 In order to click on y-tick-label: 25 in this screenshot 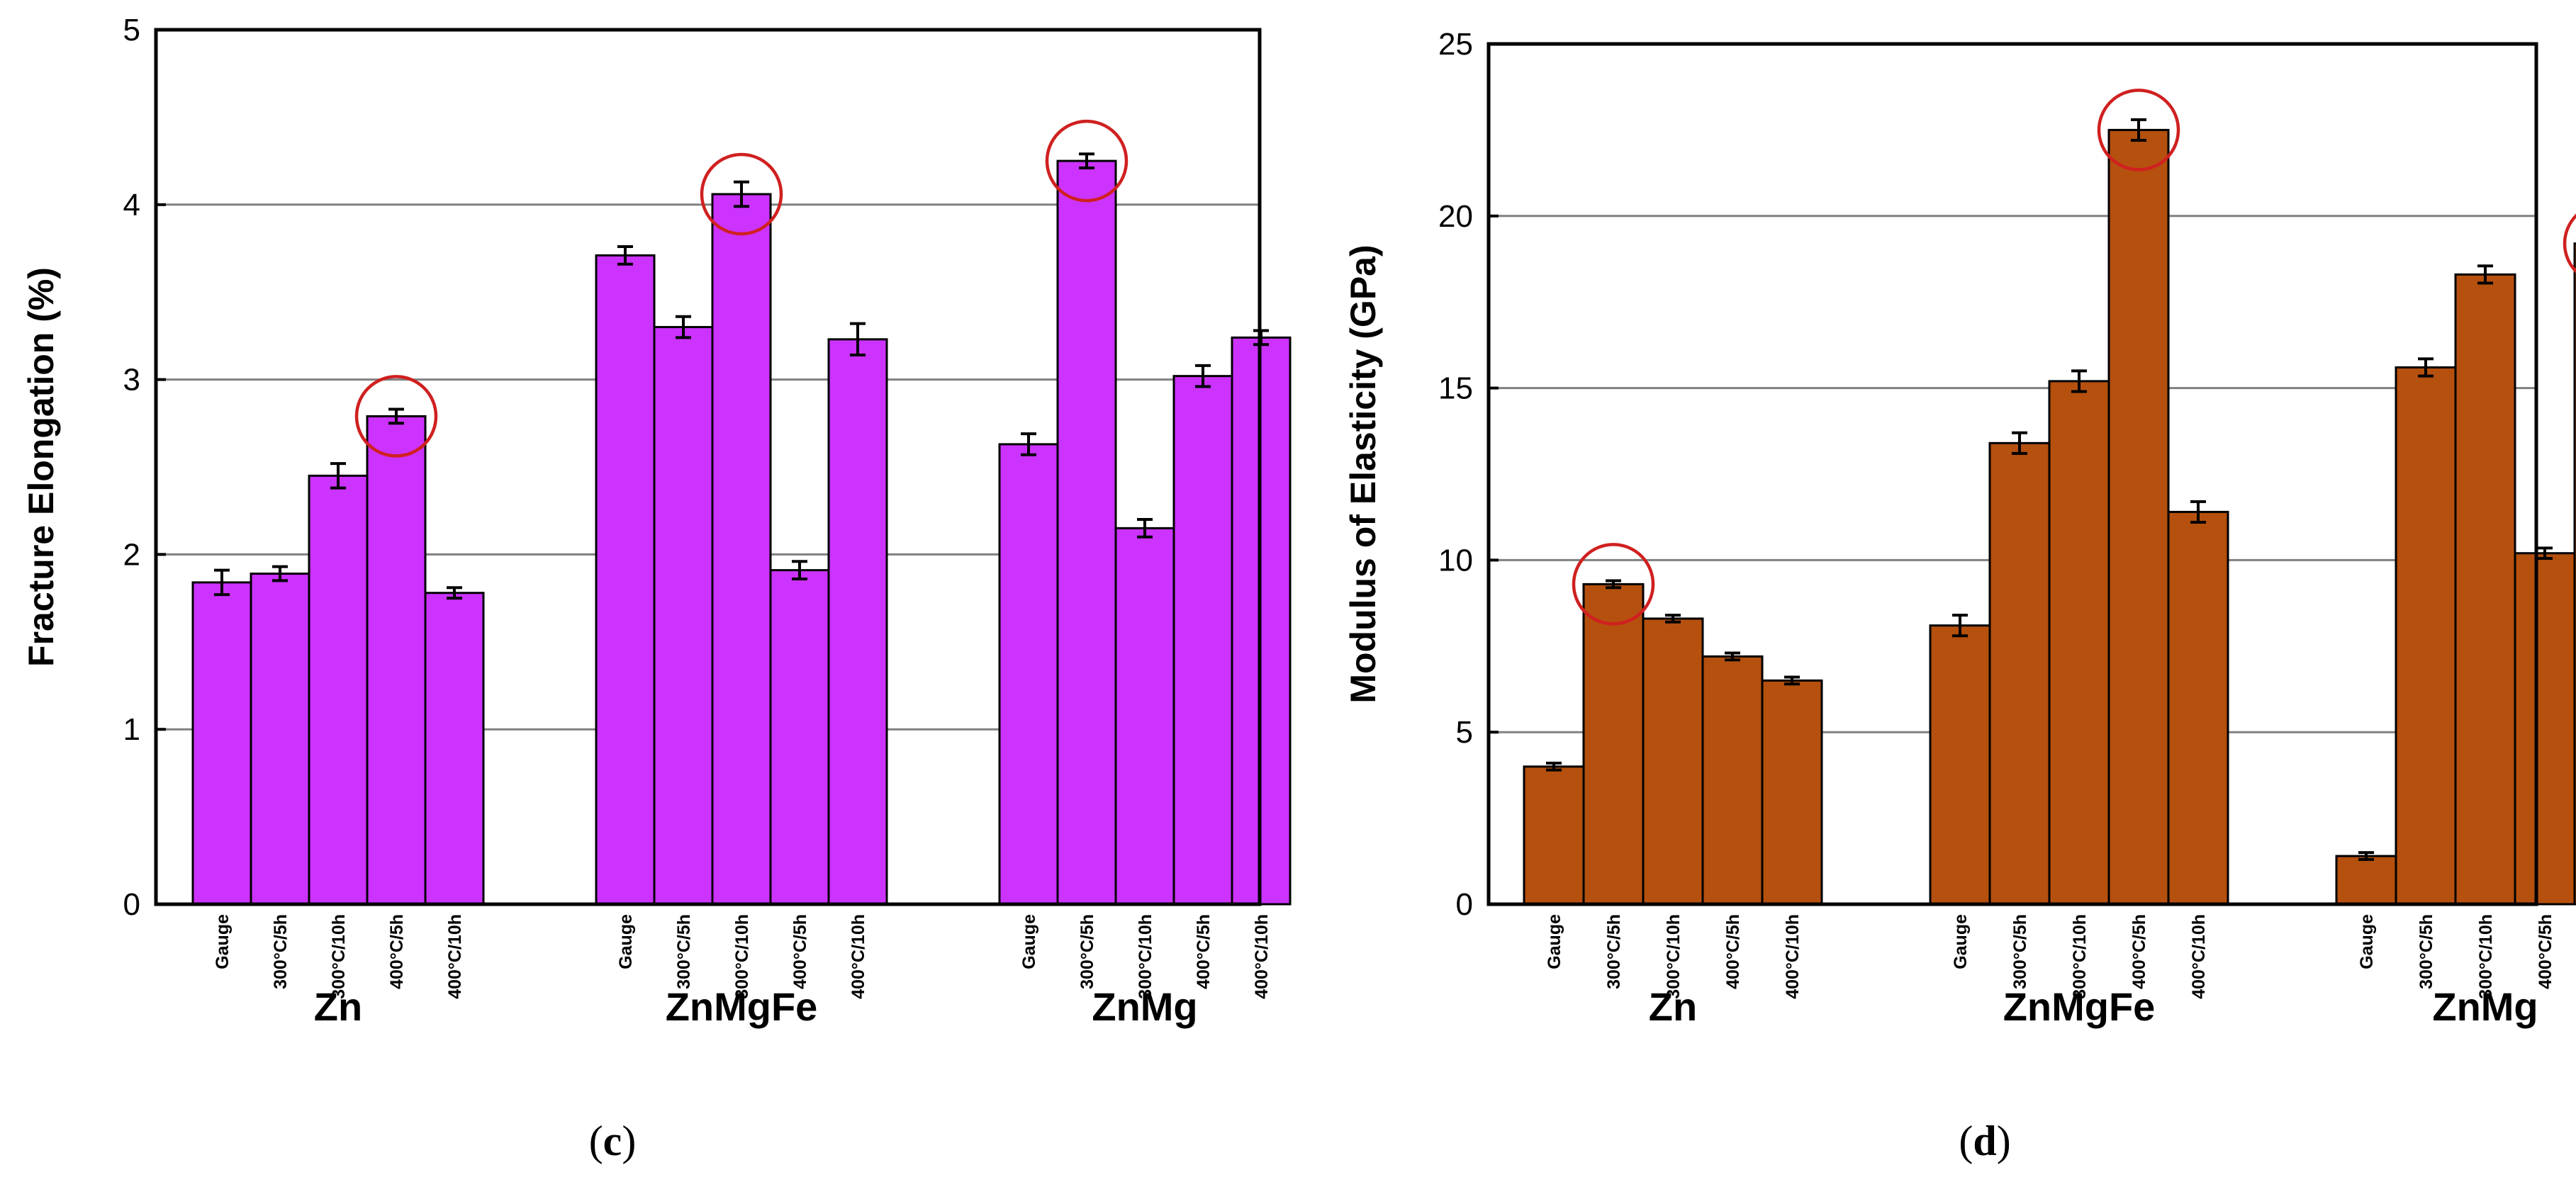, I will do `click(1456, 45)`.